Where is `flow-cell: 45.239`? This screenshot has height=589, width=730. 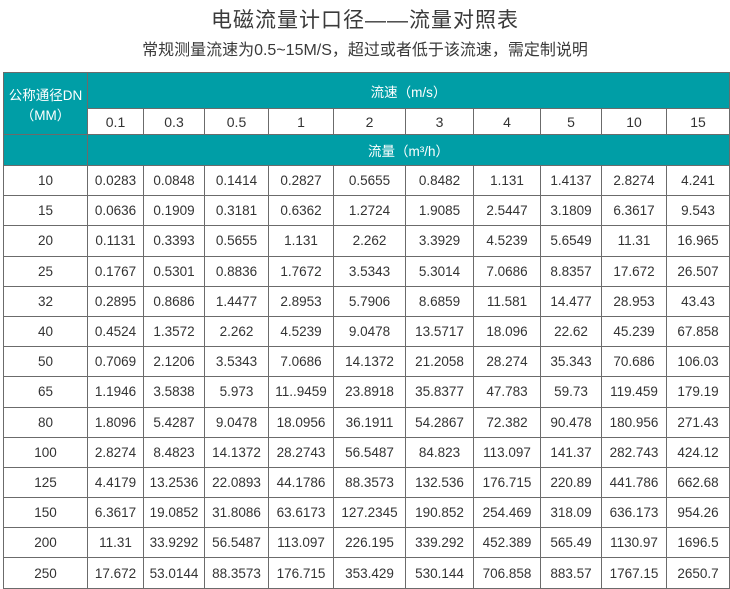
flow-cell: 45.239 is located at coordinates (634, 331).